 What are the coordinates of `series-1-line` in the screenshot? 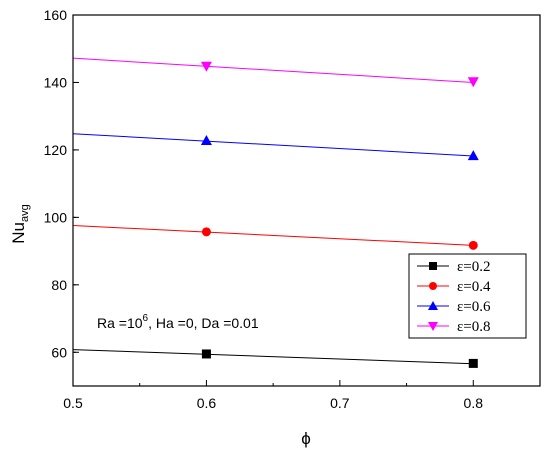 It's located at (273, 357).